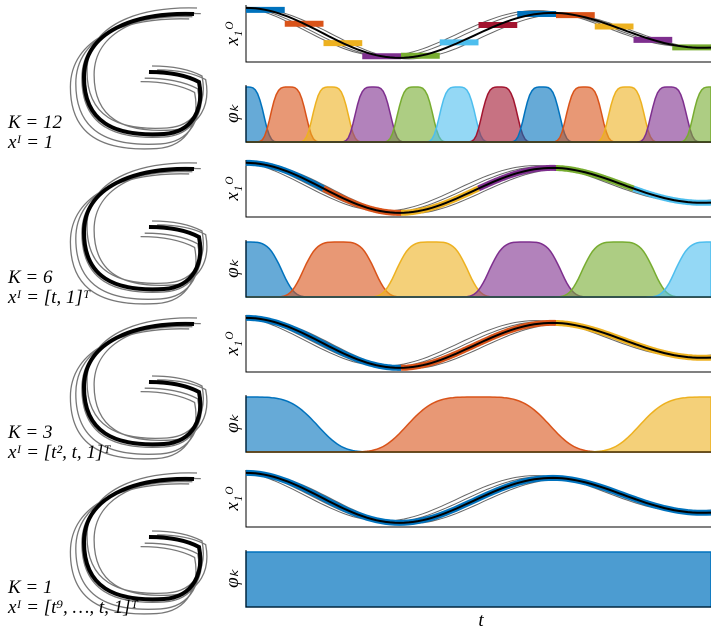  Describe the element at coordinates (30, 142) in the screenshot. I see `input-label: xᴵ = 1` at that location.